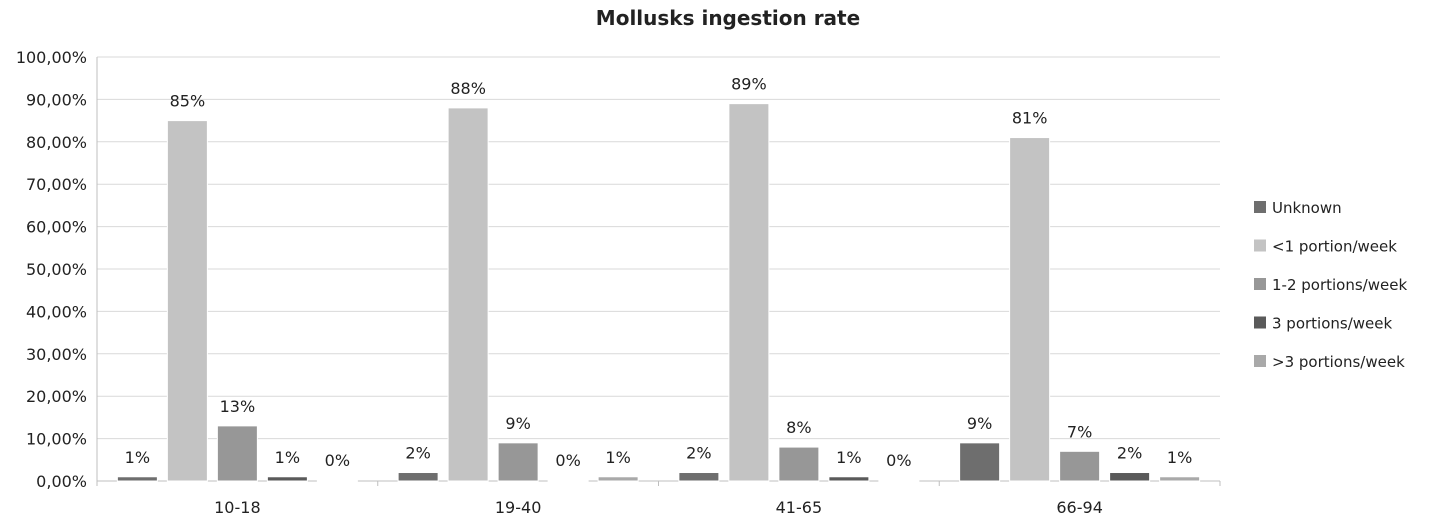 This screenshot has width=1439, height=526. I want to click on legend-label: 3 portions/week, so click(1332, 324).